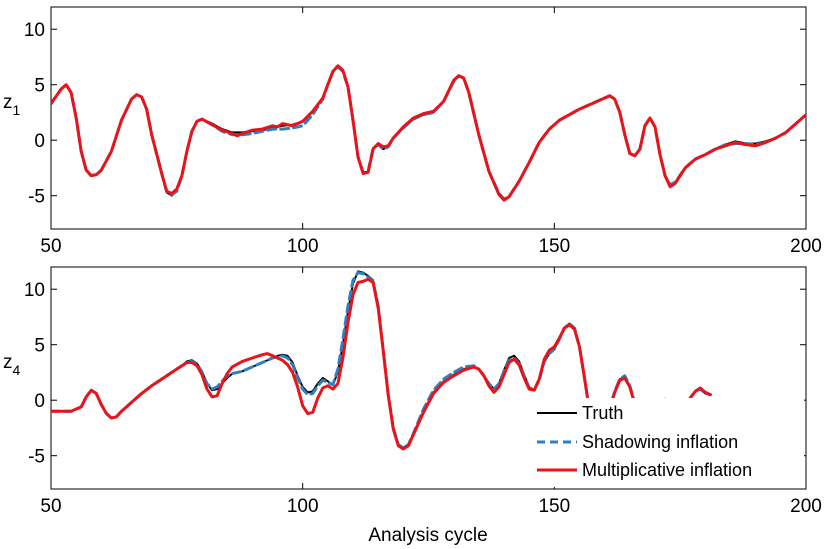  What do you see at coordinates (427, 535) in the screenshot?
I see `x-axis-label: Analysis cycle` at bounding box center [427, 535].